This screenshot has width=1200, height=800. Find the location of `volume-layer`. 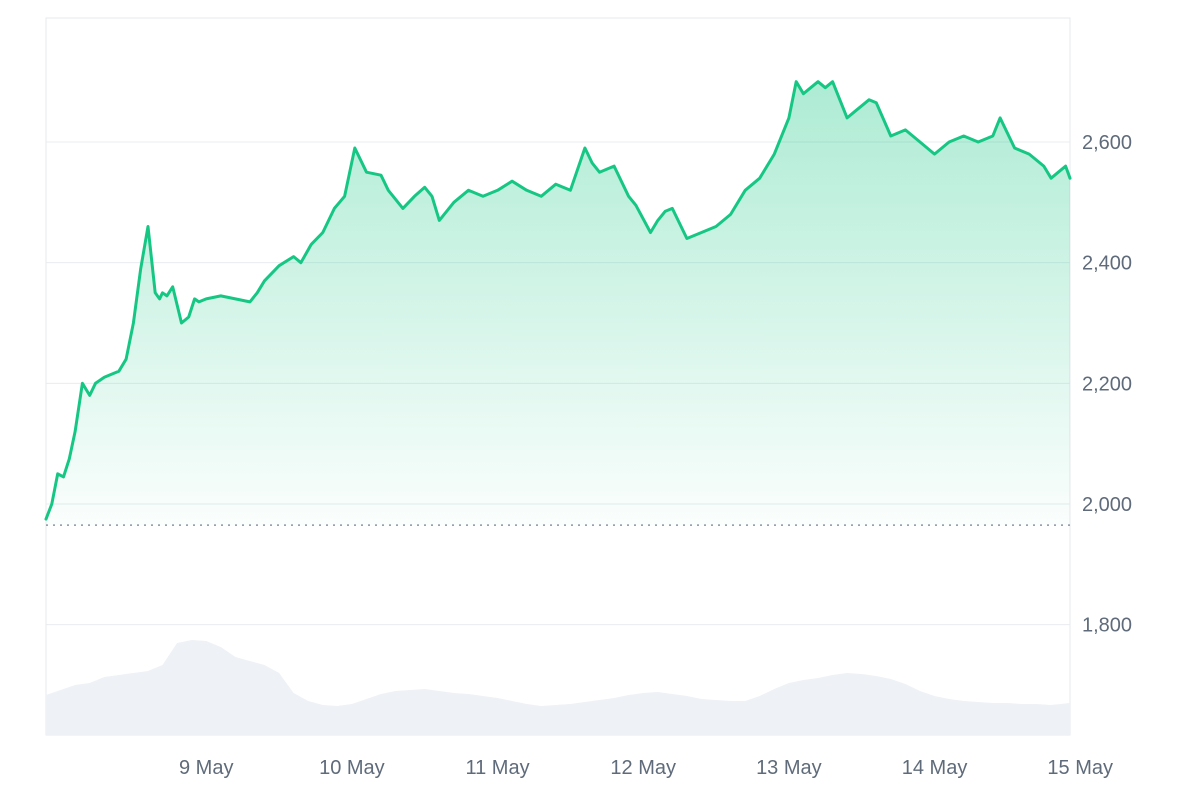

volume-layer is located at coordinates (558, 687).